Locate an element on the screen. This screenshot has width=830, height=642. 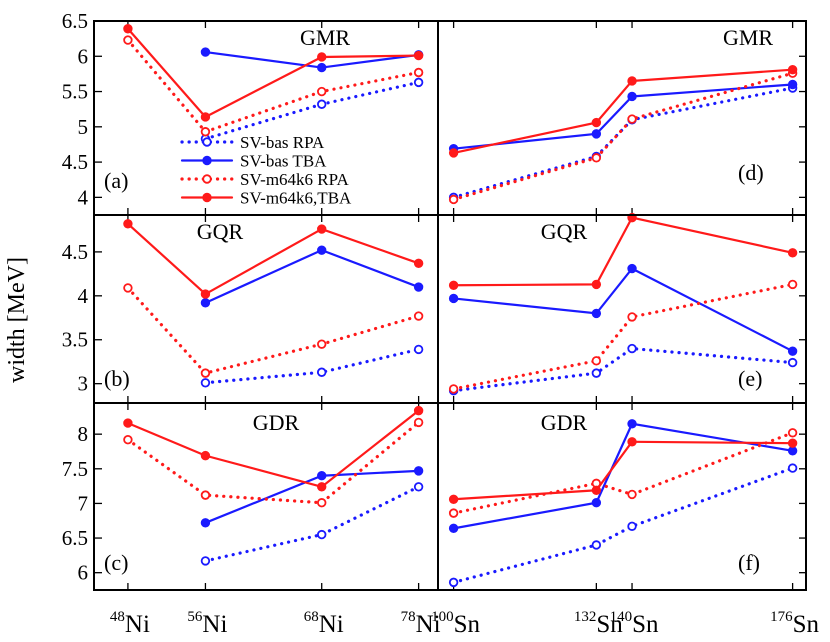
panel-e: GQR (e) is located at coordinates (627, 307).